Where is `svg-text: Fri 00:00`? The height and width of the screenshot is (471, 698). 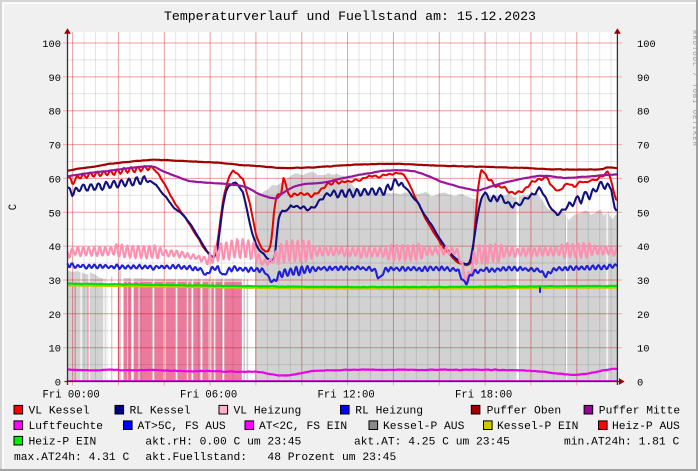
svg-text: Fri 00:00 is located at coordinates (70, 396).